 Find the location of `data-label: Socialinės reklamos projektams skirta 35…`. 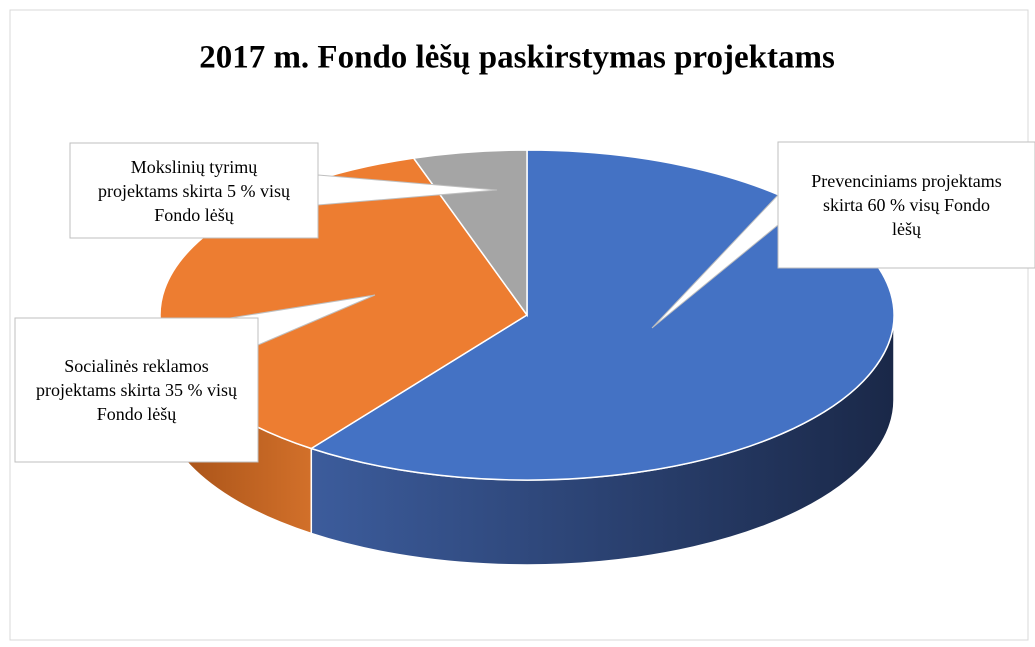

data-label: Socialinės reklamos projektams skirta 35… is located at coordinates (136, 390).